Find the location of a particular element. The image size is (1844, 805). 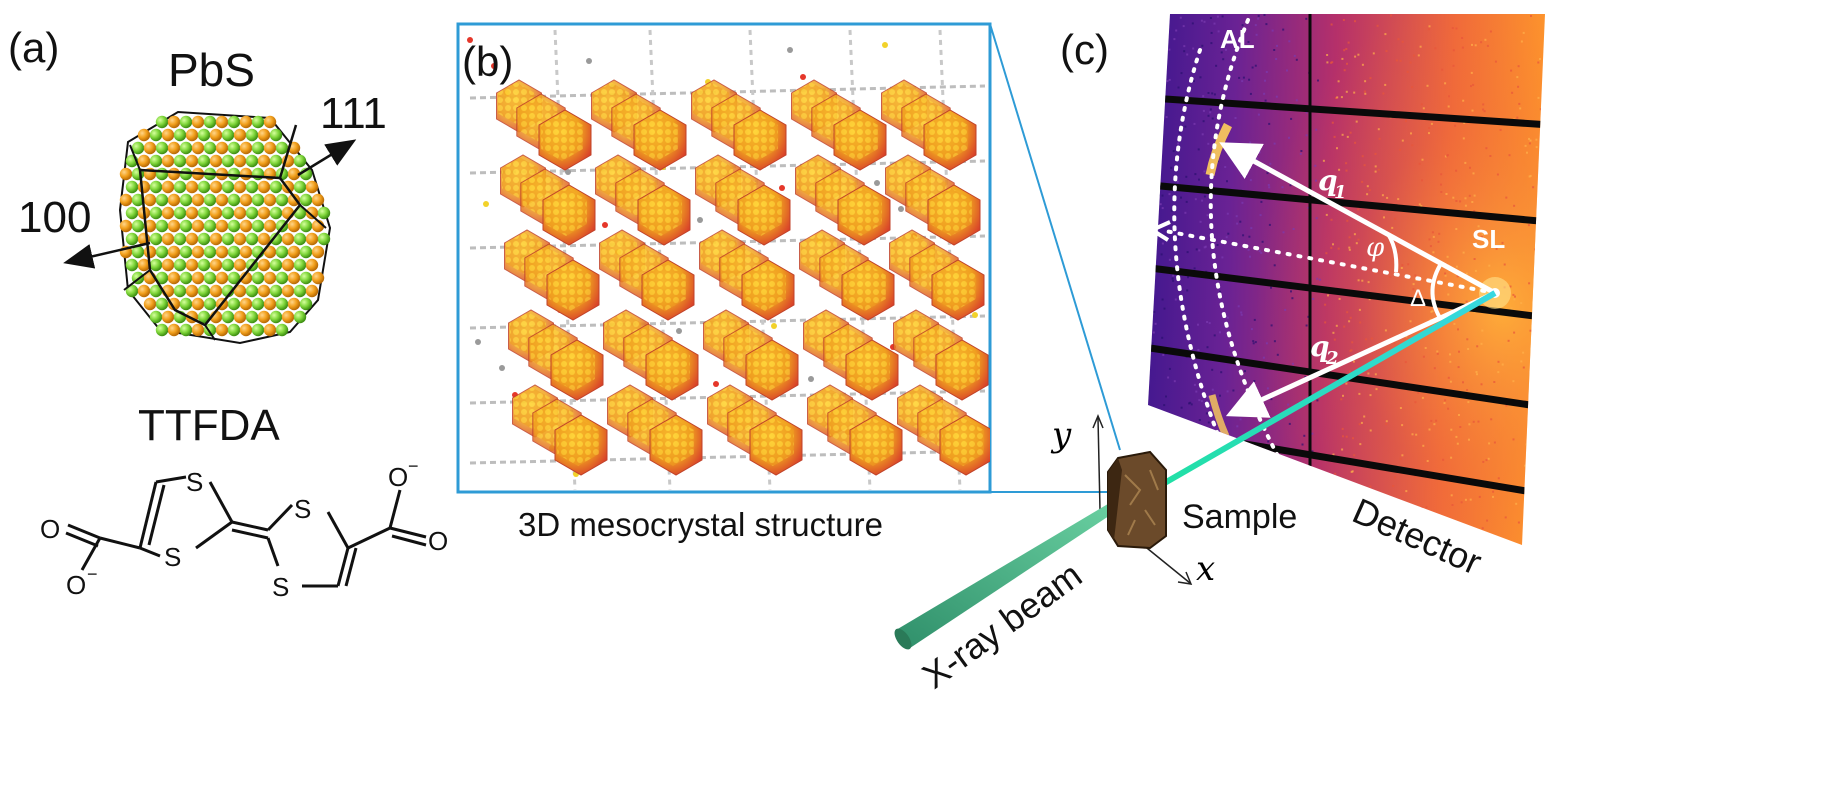

facet-100-label: 100 is located at coordinates (54, 217).